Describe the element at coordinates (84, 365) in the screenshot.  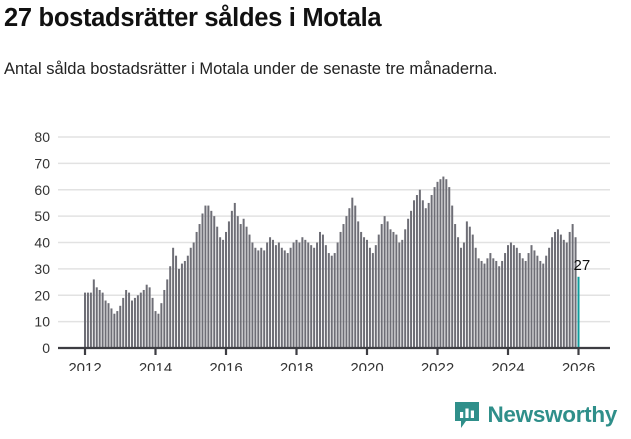
I see `x-axis-tick-label: 2012` at that location.